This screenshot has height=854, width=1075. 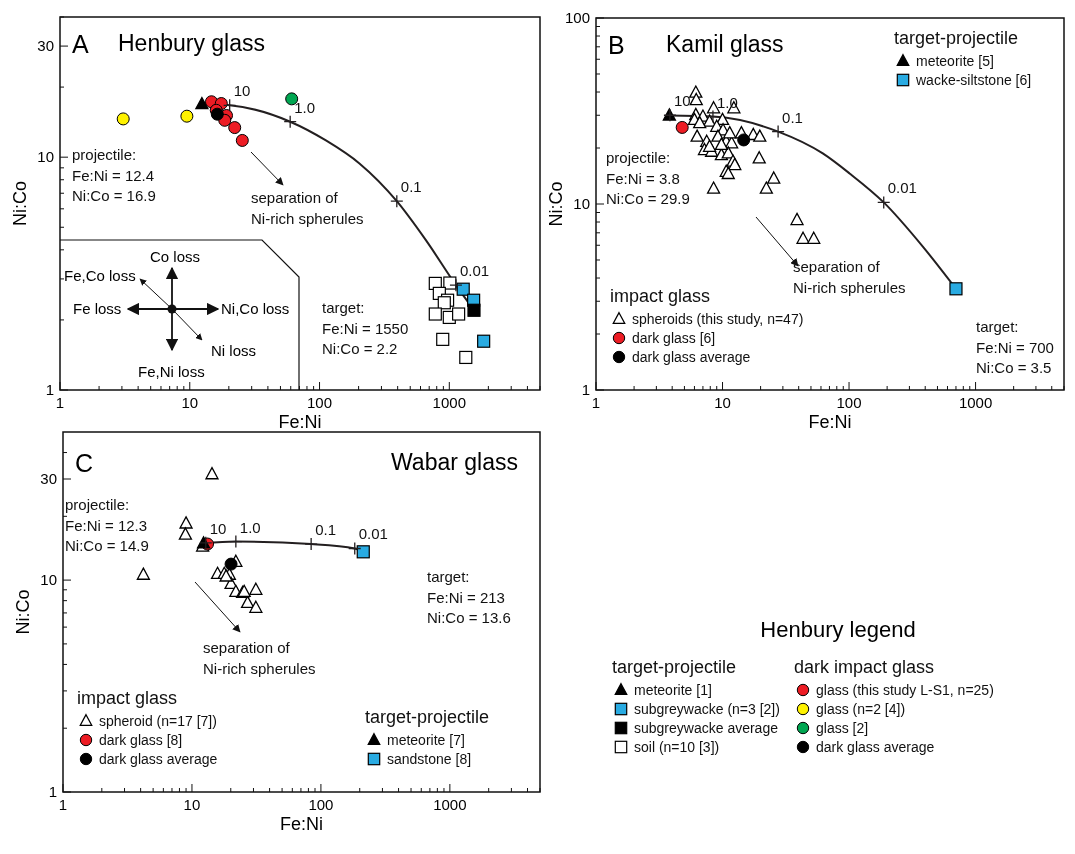 I want to click on legend-label: glass [2], so click(x=842, y=728).